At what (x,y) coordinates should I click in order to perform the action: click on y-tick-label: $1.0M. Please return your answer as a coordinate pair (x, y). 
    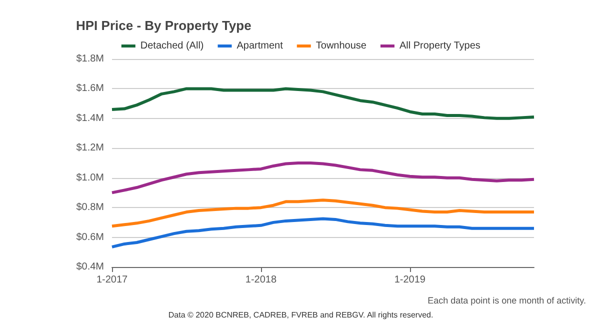
    Looking at the image, I should click on (90, 178).